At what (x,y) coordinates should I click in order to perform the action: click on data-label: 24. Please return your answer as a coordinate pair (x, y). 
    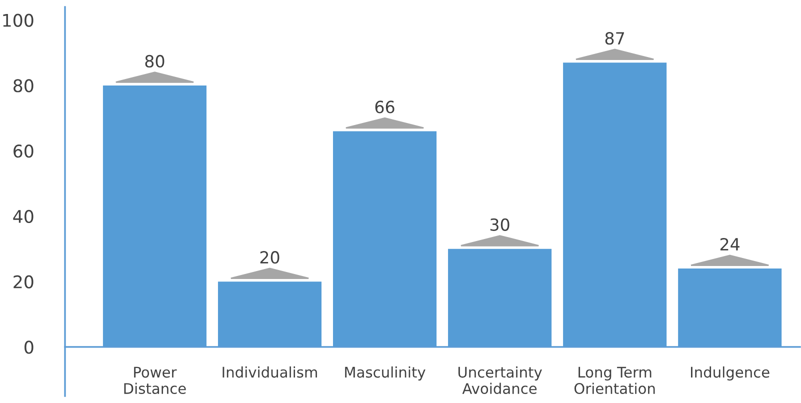
    Looking at the image, I should click on (730, 244).